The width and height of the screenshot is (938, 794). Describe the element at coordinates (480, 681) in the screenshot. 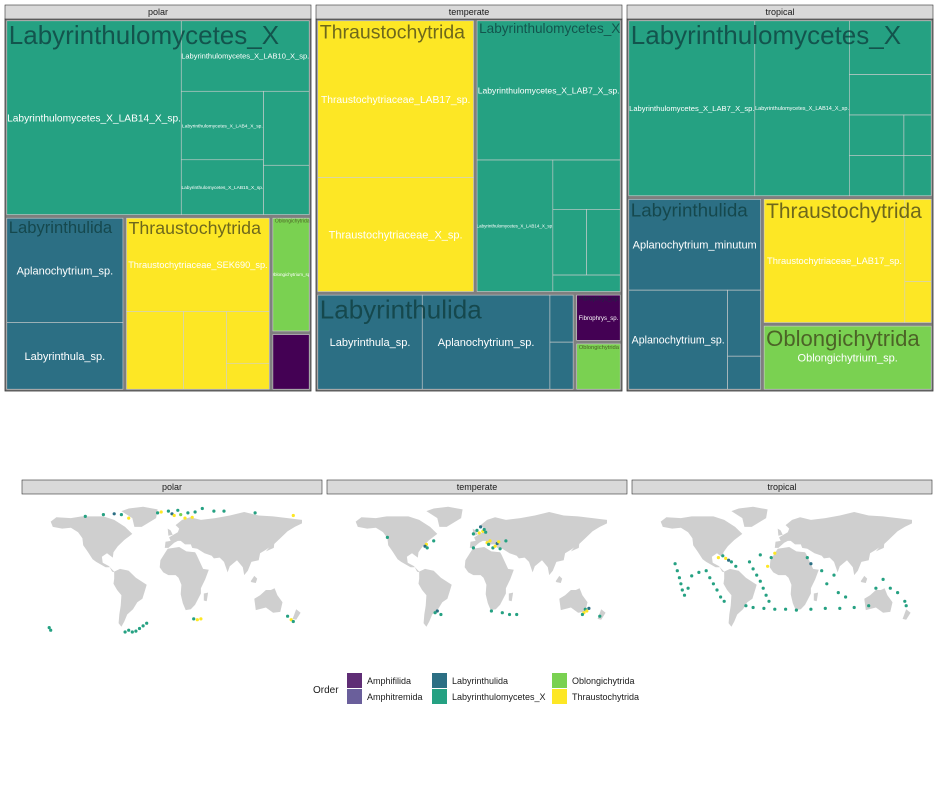

I see `legend-label-Labyrinthulida: Labyrinthulida` at that location.